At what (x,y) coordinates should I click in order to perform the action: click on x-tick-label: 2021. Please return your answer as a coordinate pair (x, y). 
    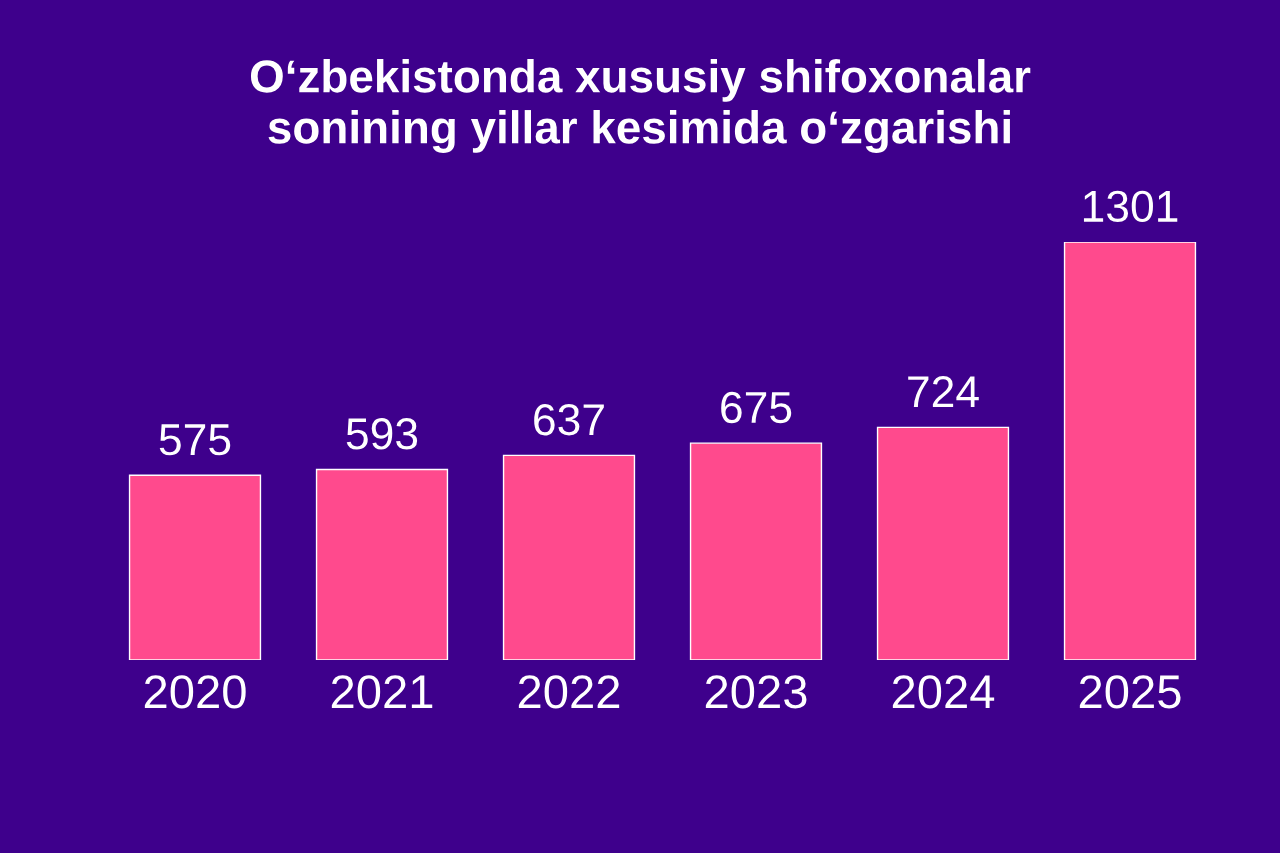
    Looking at the image, I should click on (382, 692).